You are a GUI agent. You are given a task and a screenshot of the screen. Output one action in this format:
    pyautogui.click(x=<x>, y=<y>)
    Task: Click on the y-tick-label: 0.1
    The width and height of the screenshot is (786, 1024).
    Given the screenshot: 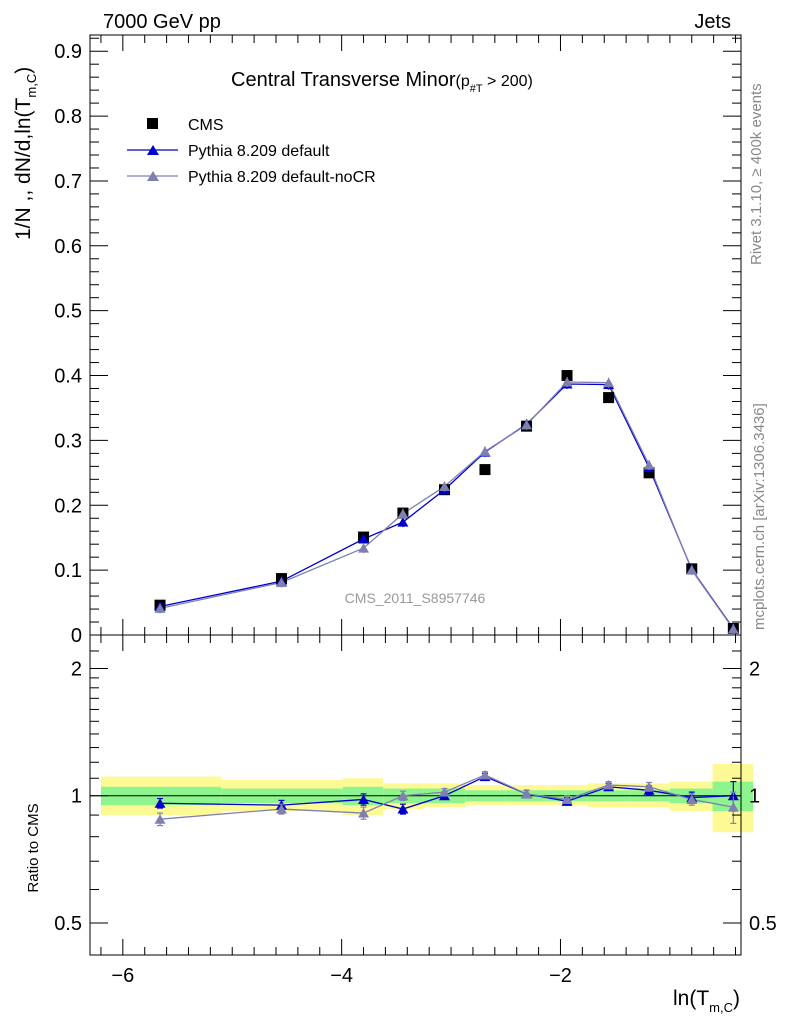 What is the action you would take?
    pyautogui.click(x=68, y=571)
    